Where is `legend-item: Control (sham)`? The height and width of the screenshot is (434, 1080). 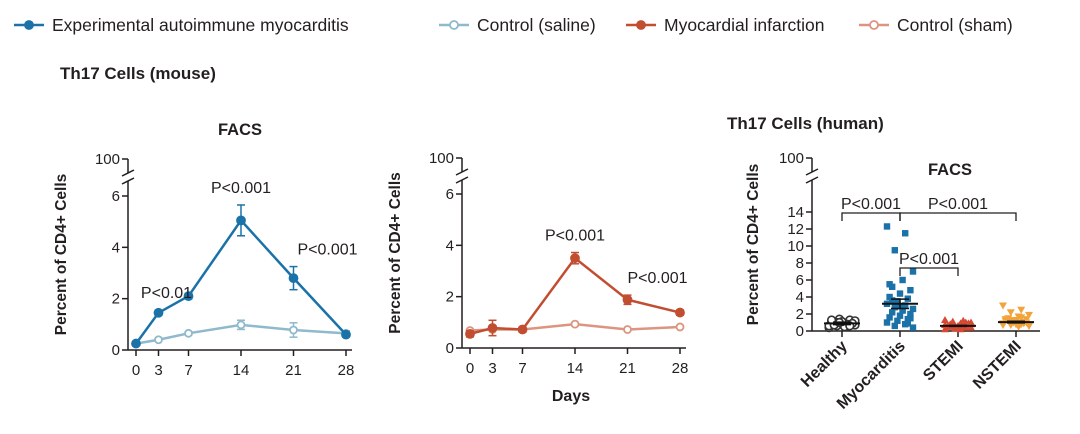 legend-item: Control (sham) is located at coordinates (936, 25).